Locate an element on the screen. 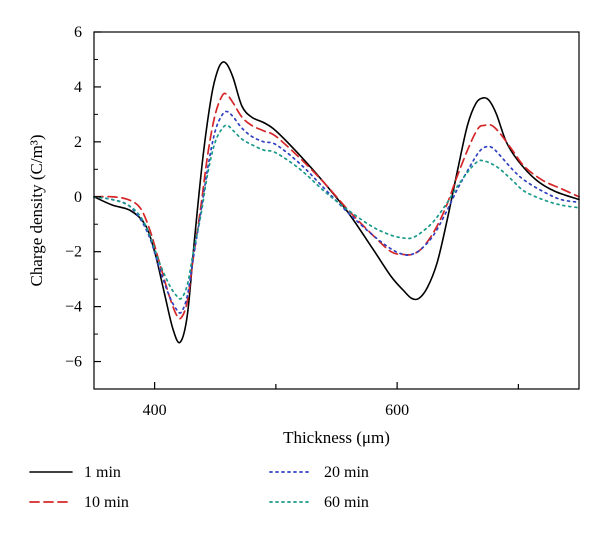 The height and width of the screenshot is (537, 600). legend: 1 min 10 min 20 min 60 min is located at coordinates (199, 487).